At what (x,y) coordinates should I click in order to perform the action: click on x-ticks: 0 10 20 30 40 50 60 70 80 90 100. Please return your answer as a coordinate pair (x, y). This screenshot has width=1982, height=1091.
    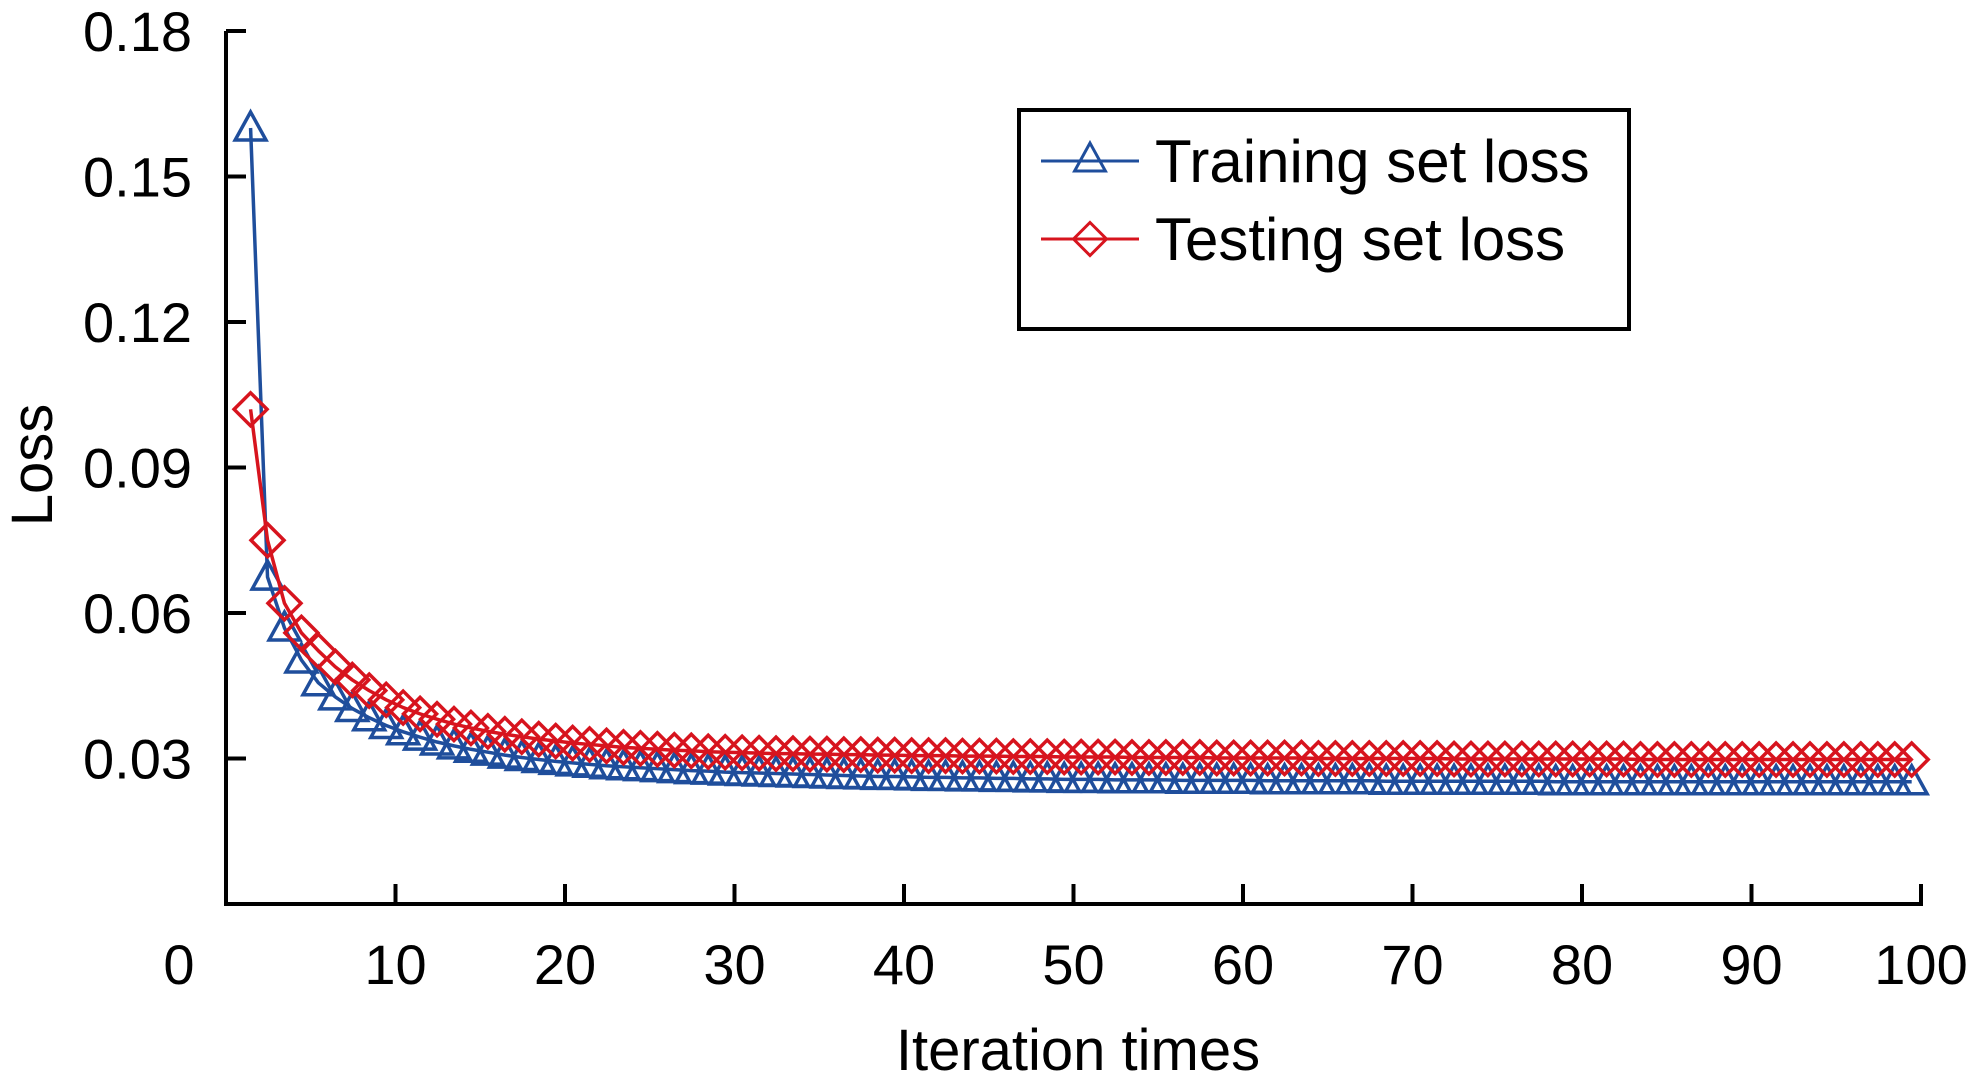
    Looking at the image, I should click on (1065, 940).